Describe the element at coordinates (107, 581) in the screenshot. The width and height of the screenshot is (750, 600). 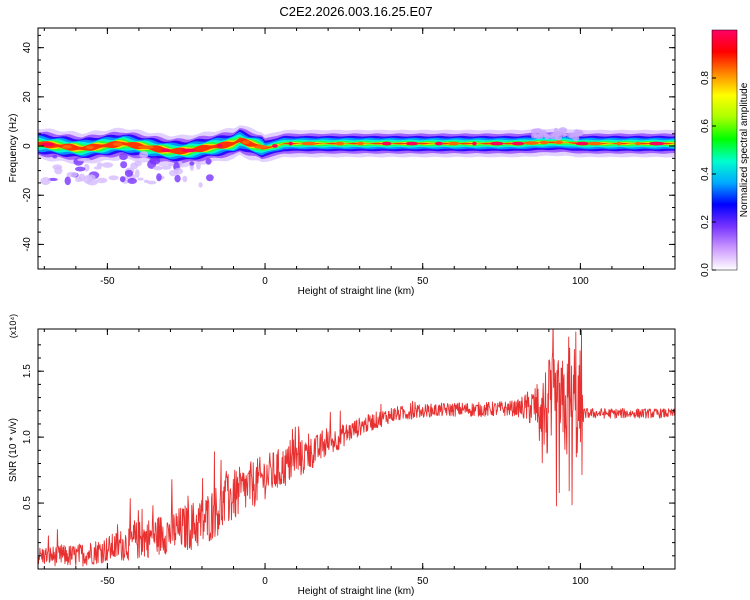
I see `bottom-x-tick-label: -50` at that location.